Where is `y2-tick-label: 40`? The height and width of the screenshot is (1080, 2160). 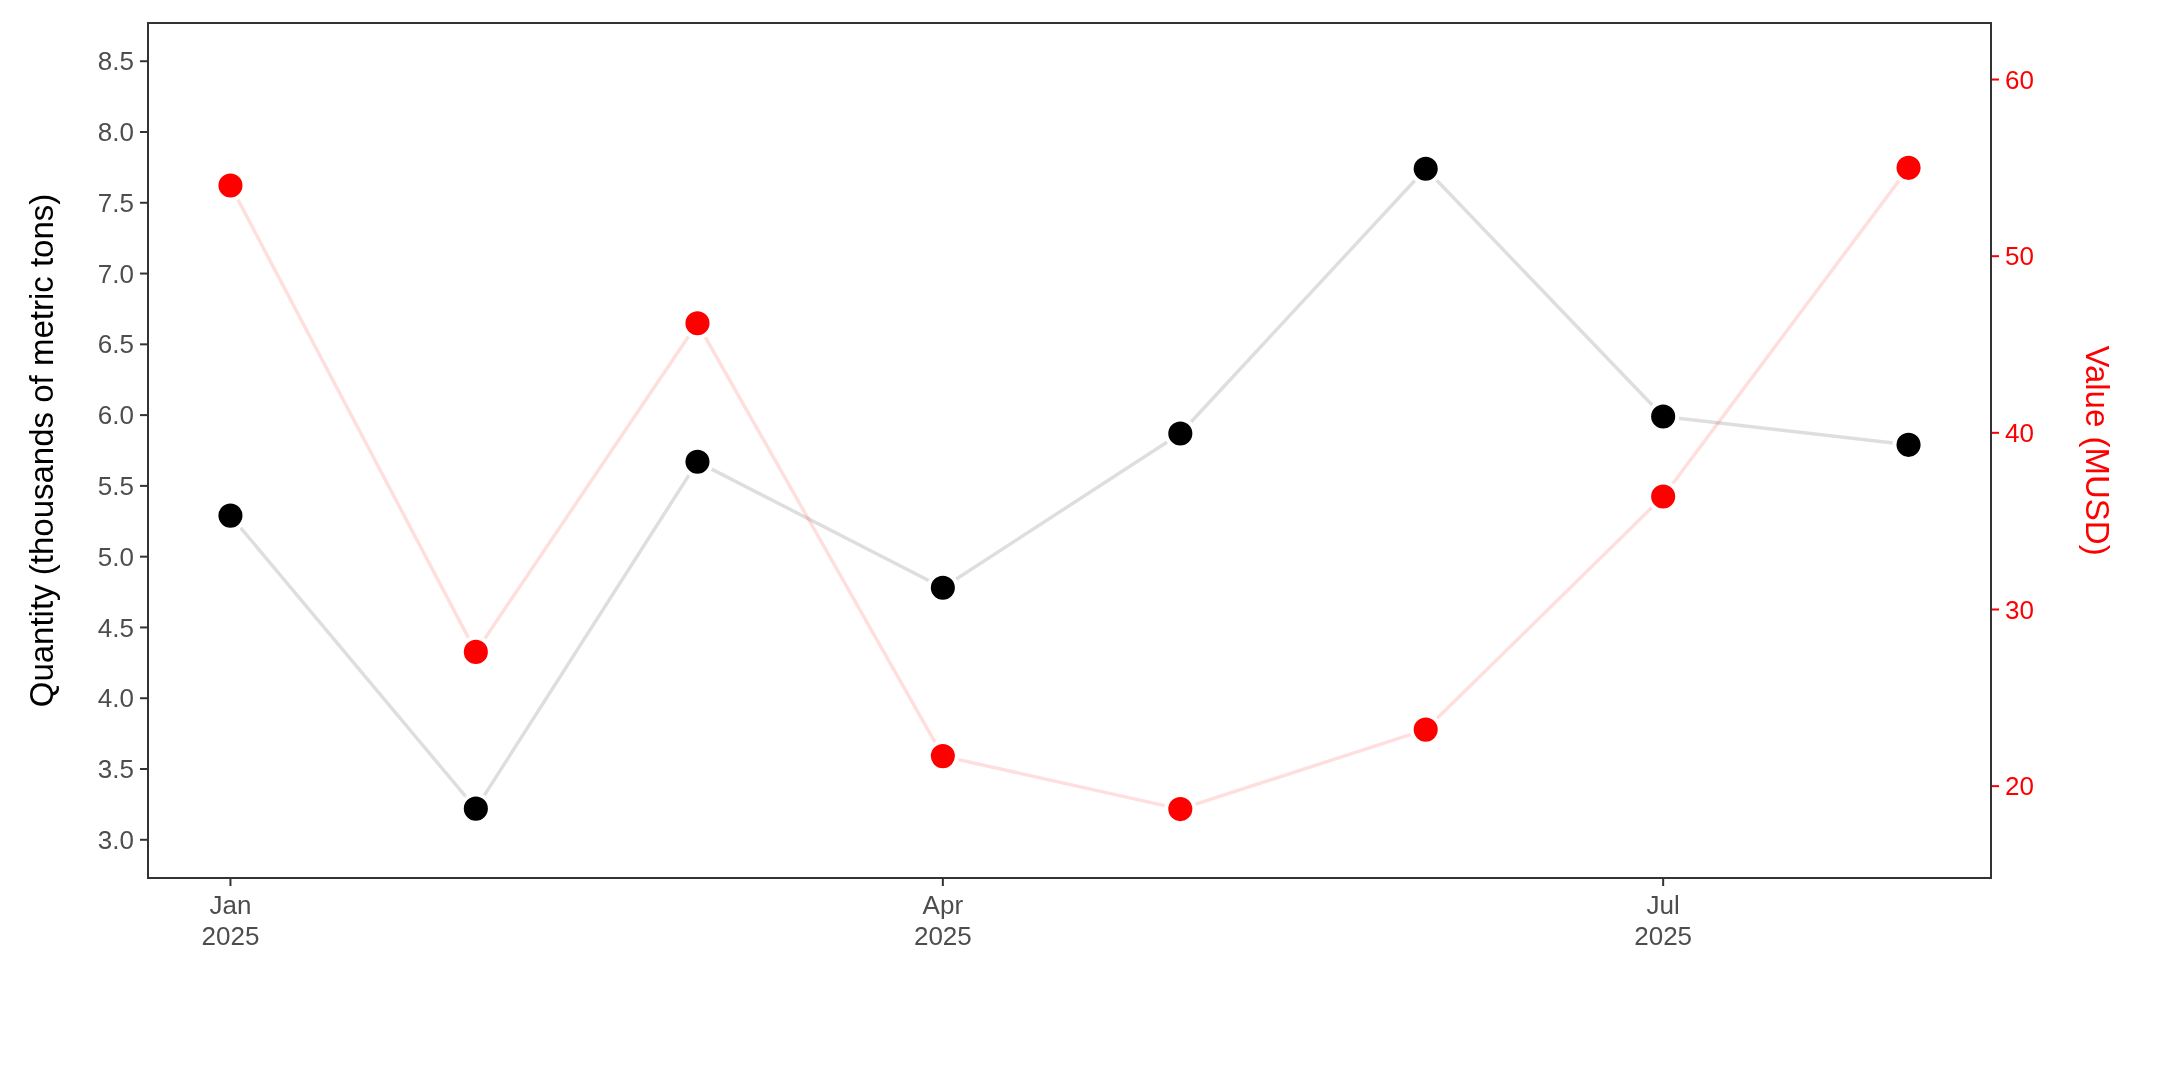
y2-tick-label: 40 is located at coordinates (2019, 432).